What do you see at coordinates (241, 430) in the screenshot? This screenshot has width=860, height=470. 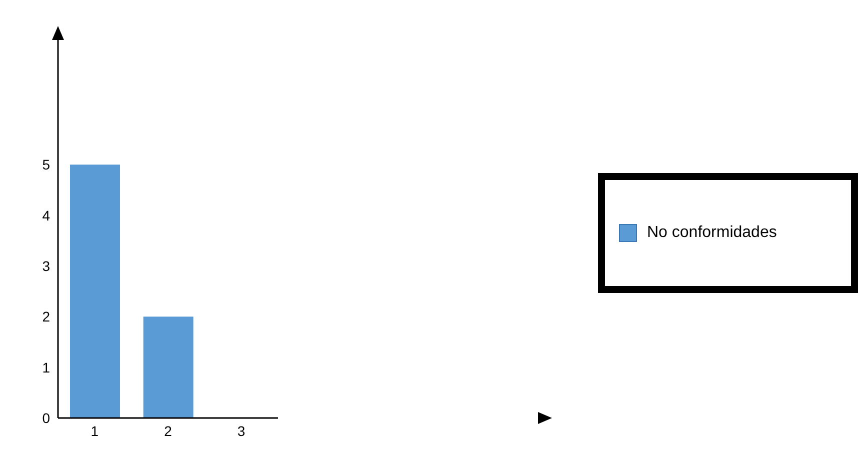 I see `x-tick-label: 3` at bounding box center [241, 430].